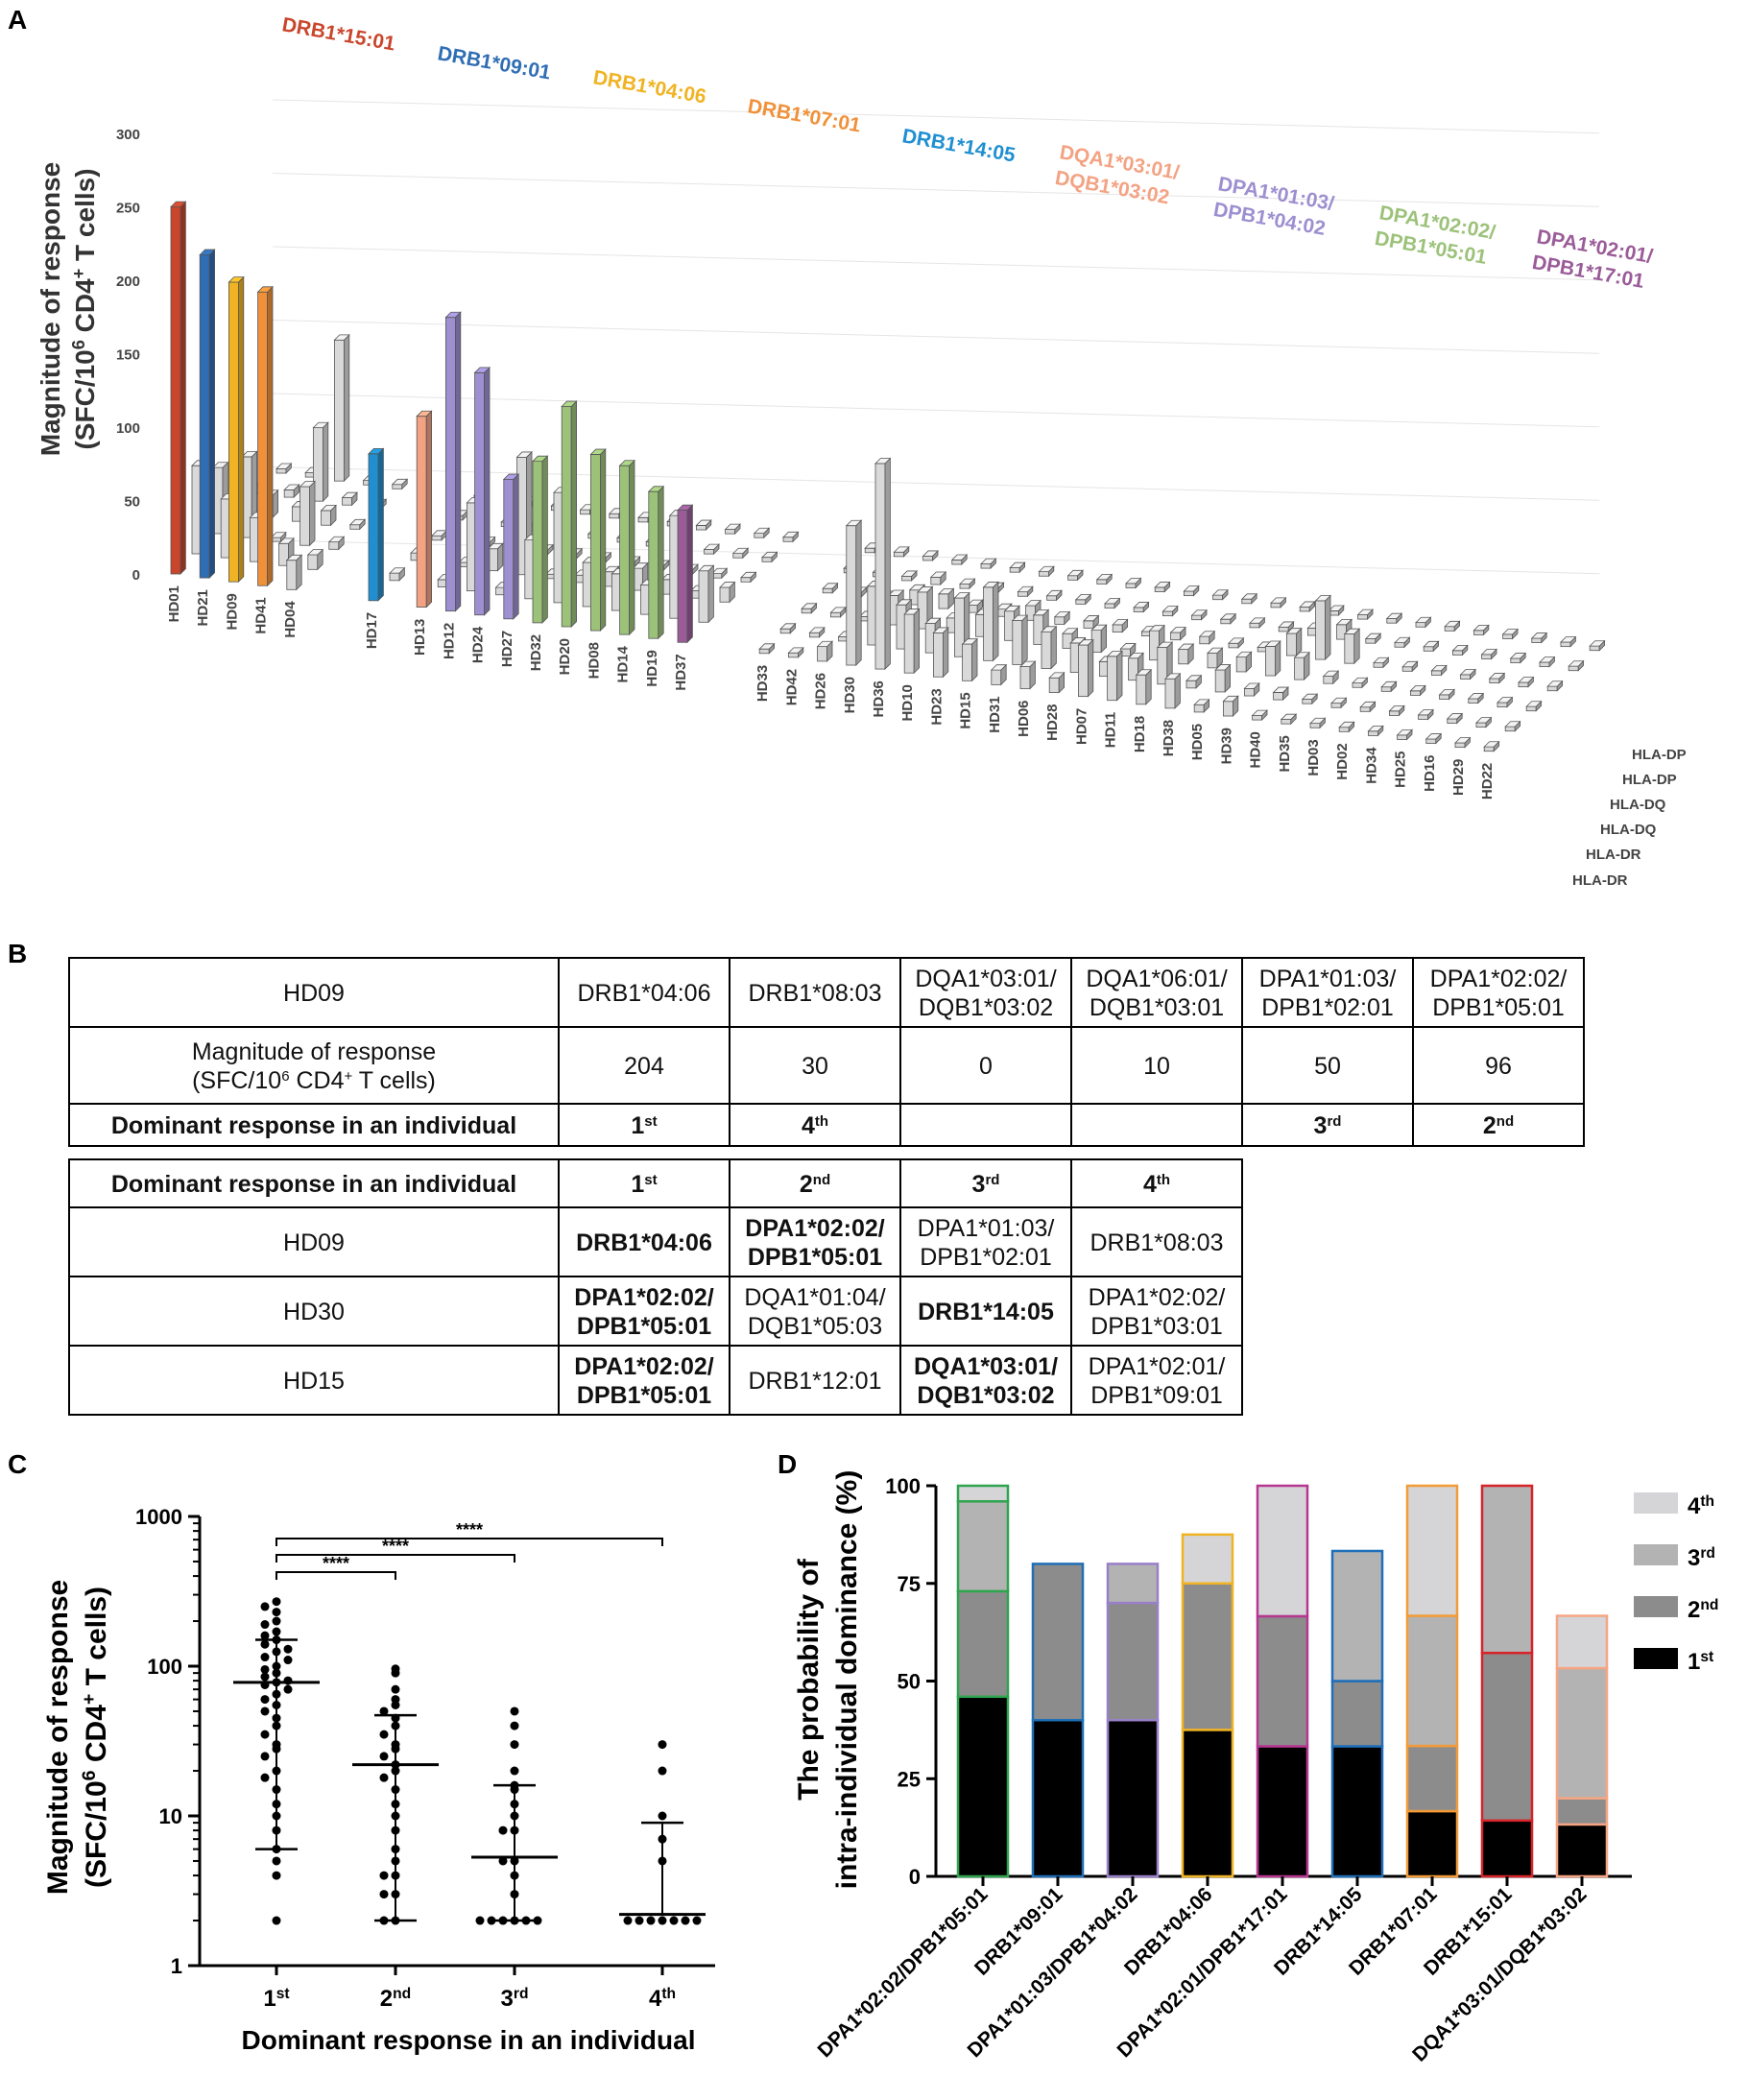 The image size is (1748, 2100). I want to click on cell-text: 204, so click(644, 1066).